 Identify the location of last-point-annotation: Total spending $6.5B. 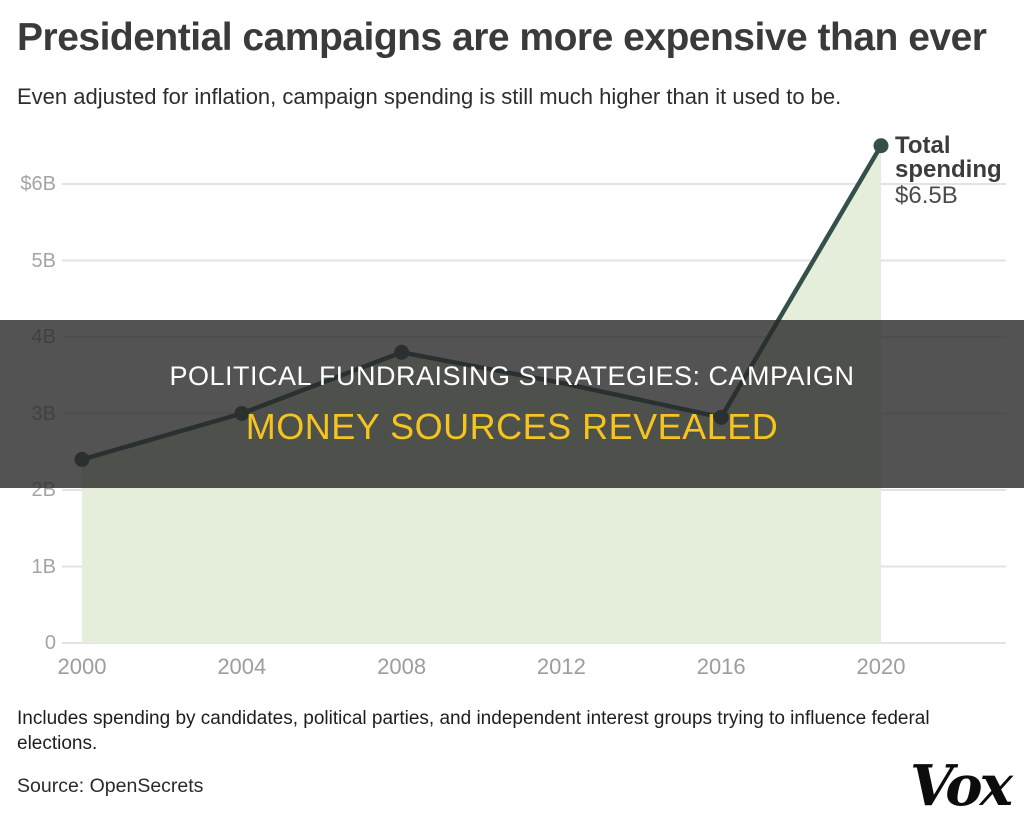
(954, 171).